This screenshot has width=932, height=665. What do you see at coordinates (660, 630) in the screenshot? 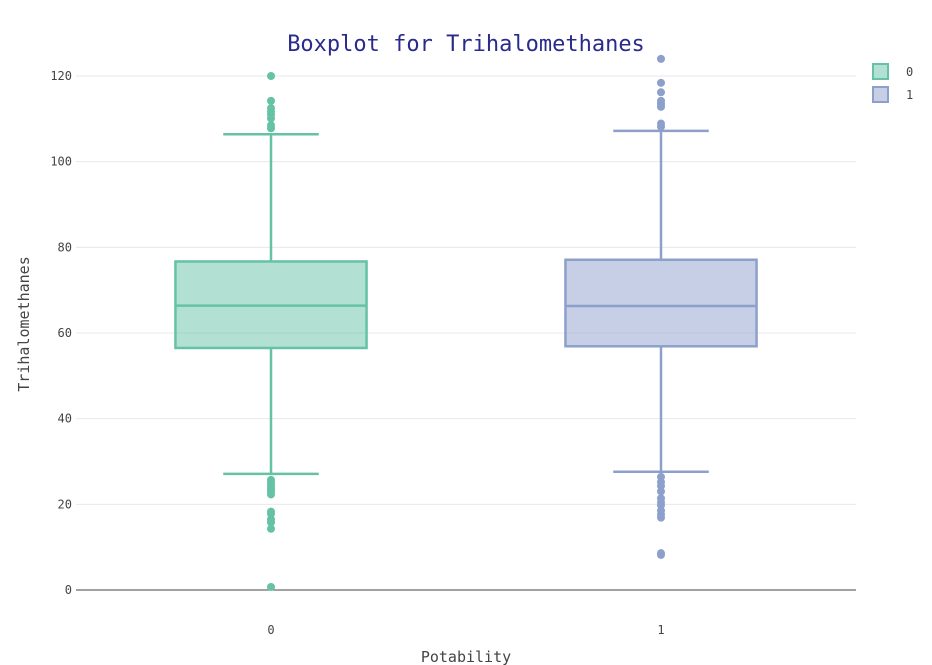
I see `x-tick-label: 1` at bounding box center [660, 630].